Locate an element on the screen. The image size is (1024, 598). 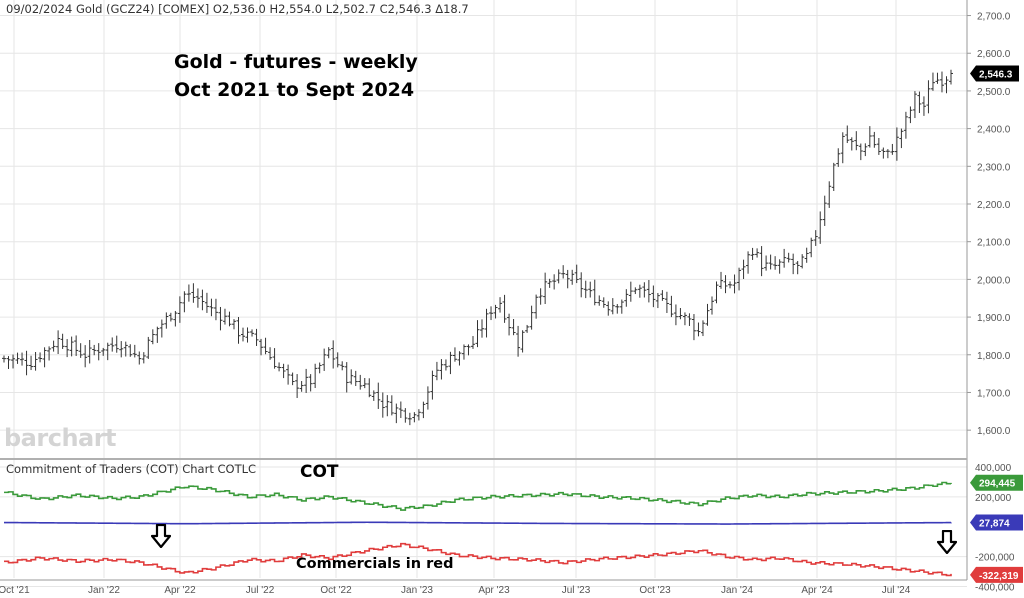
y-tick-label: 2,500.0 is located at coordinates (994, 92).